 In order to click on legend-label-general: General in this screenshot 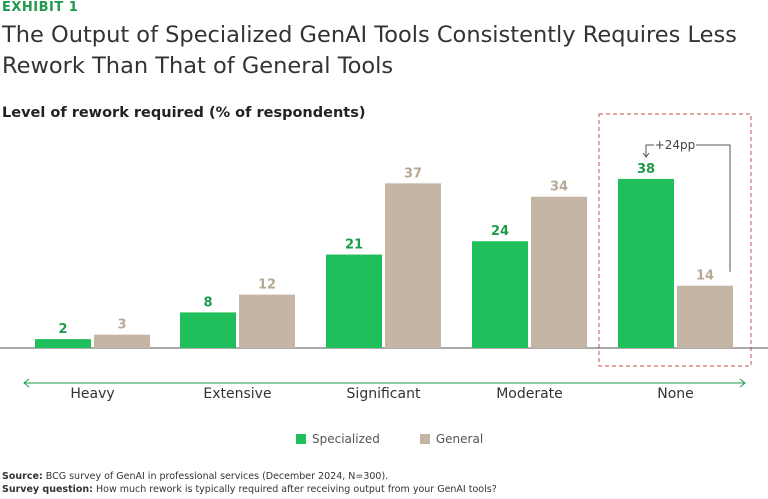, I will do `click(459, 439)`.